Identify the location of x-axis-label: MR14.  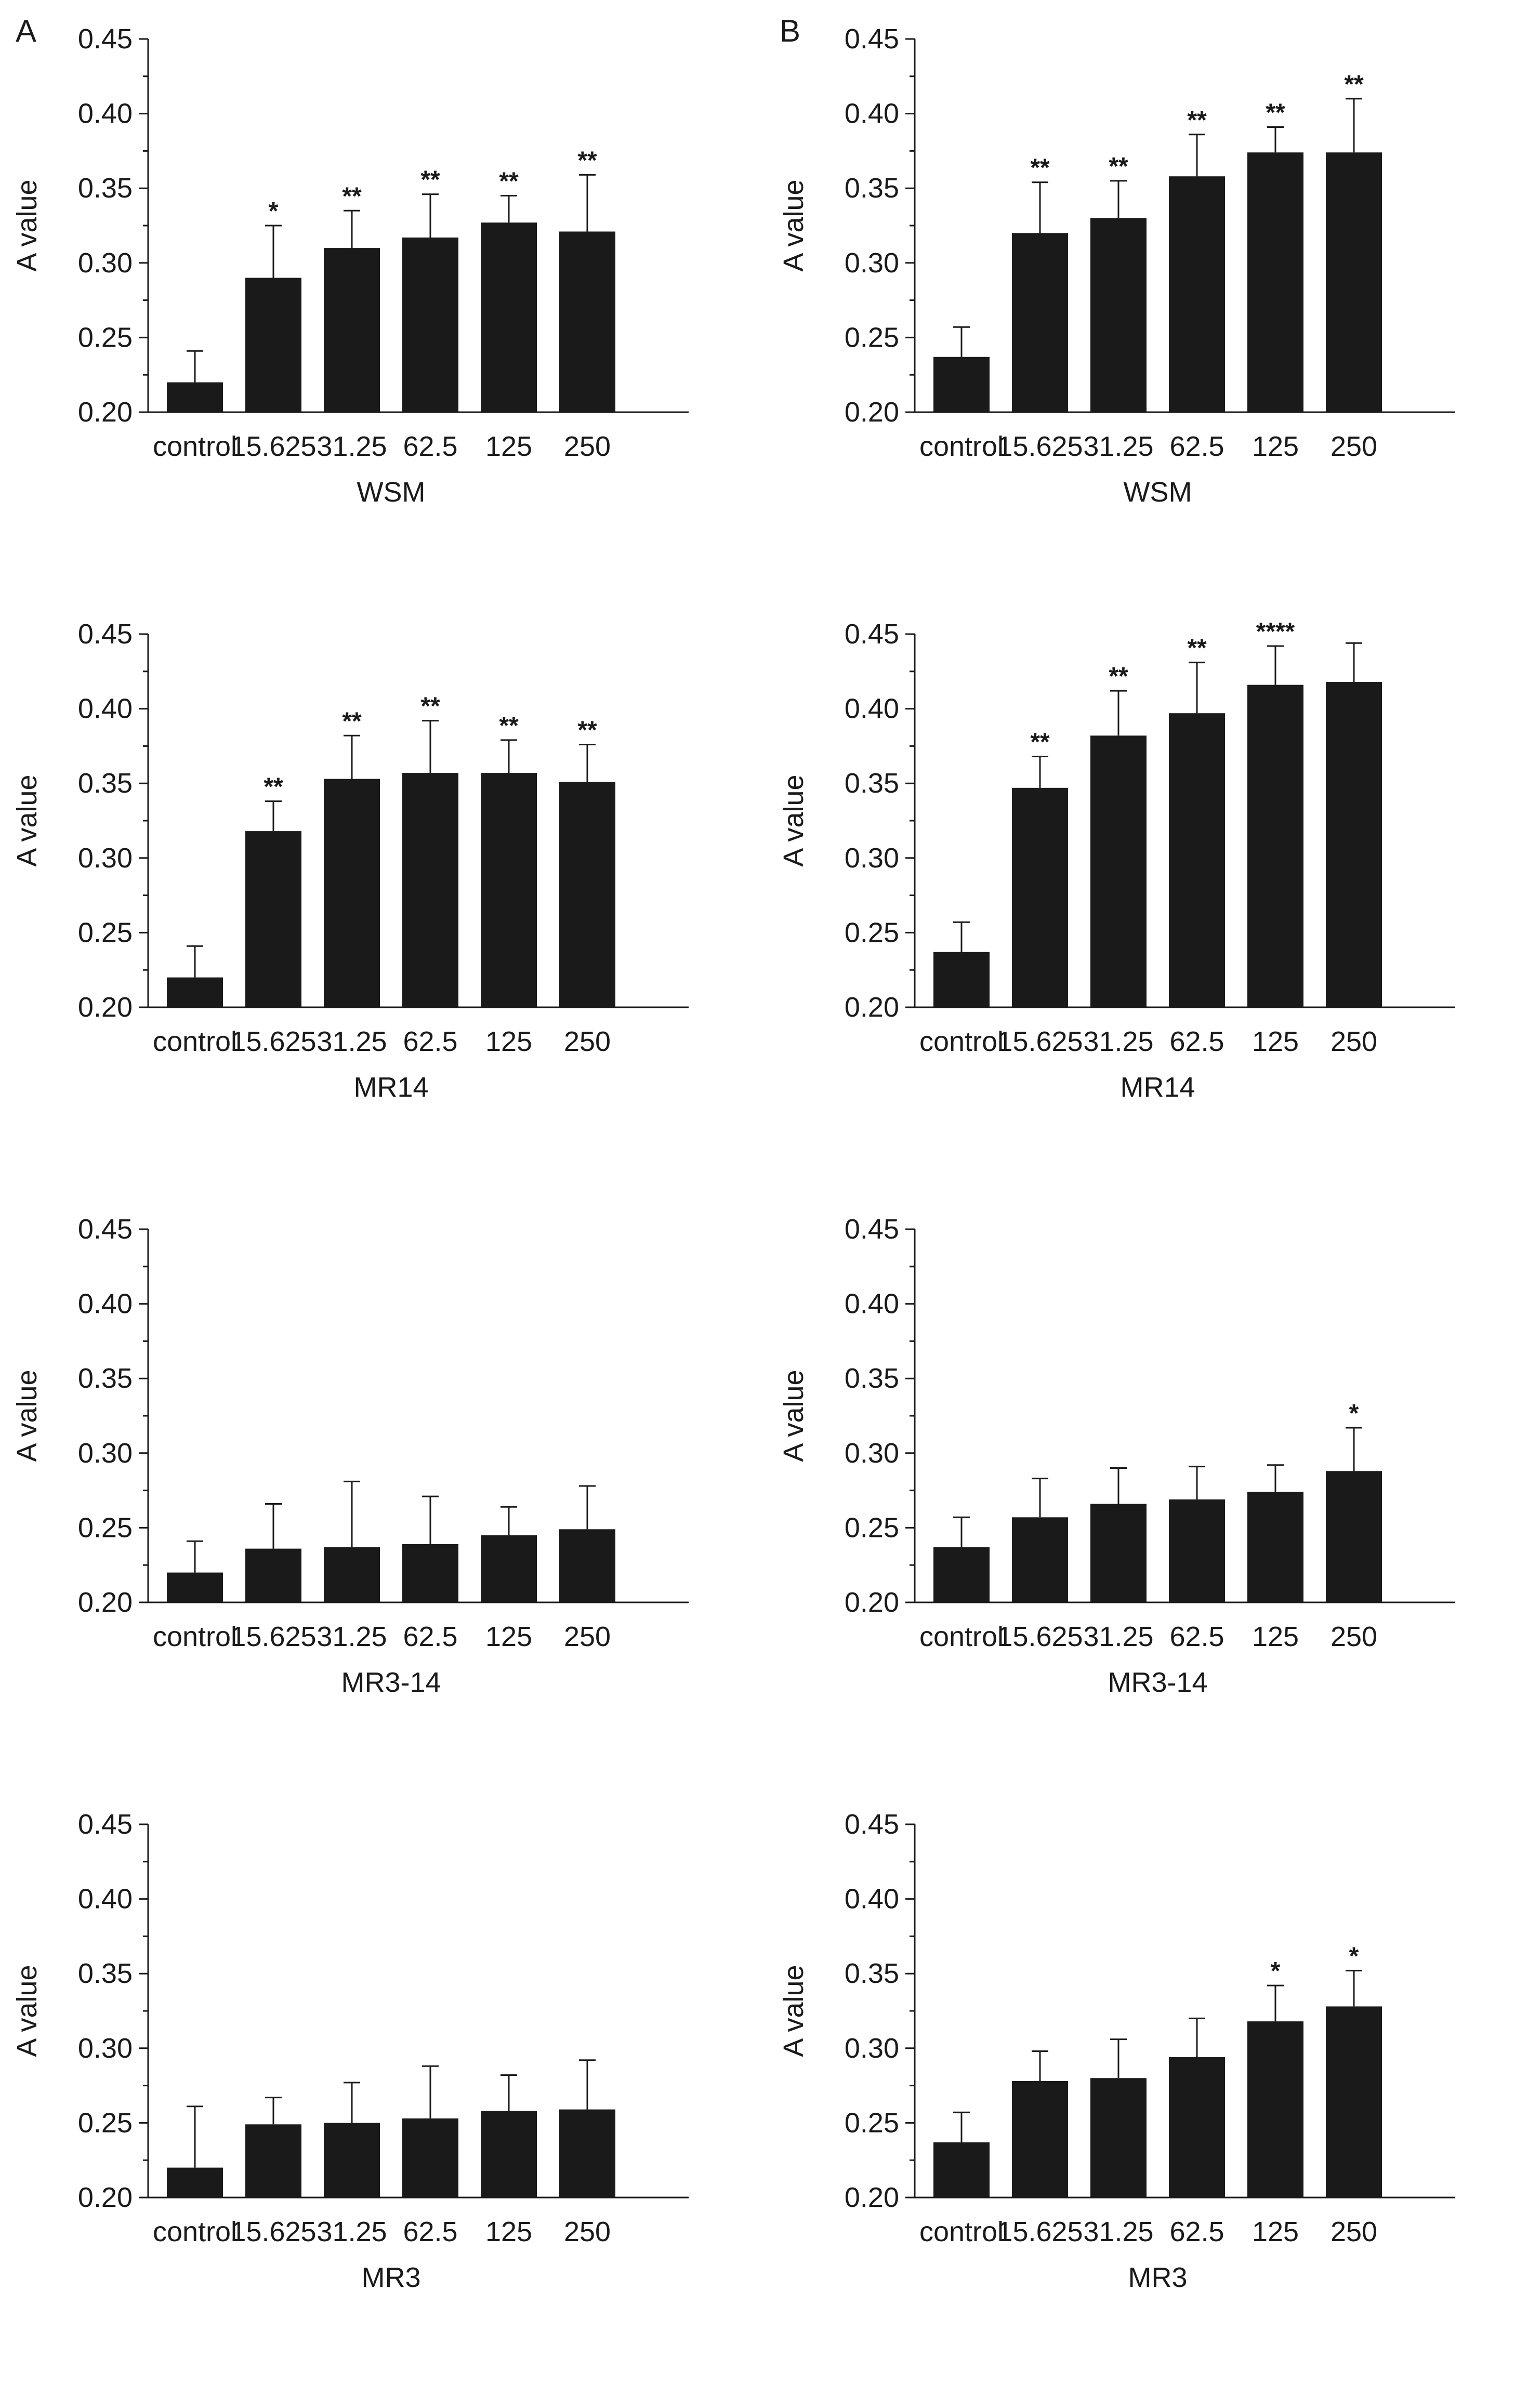
(390, 1087).